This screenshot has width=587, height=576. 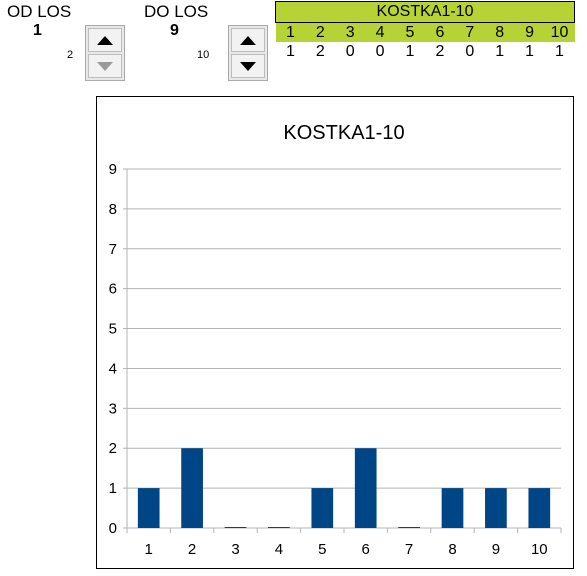 I want to click on y-tick-label: 4, so click(x=113, y=368).